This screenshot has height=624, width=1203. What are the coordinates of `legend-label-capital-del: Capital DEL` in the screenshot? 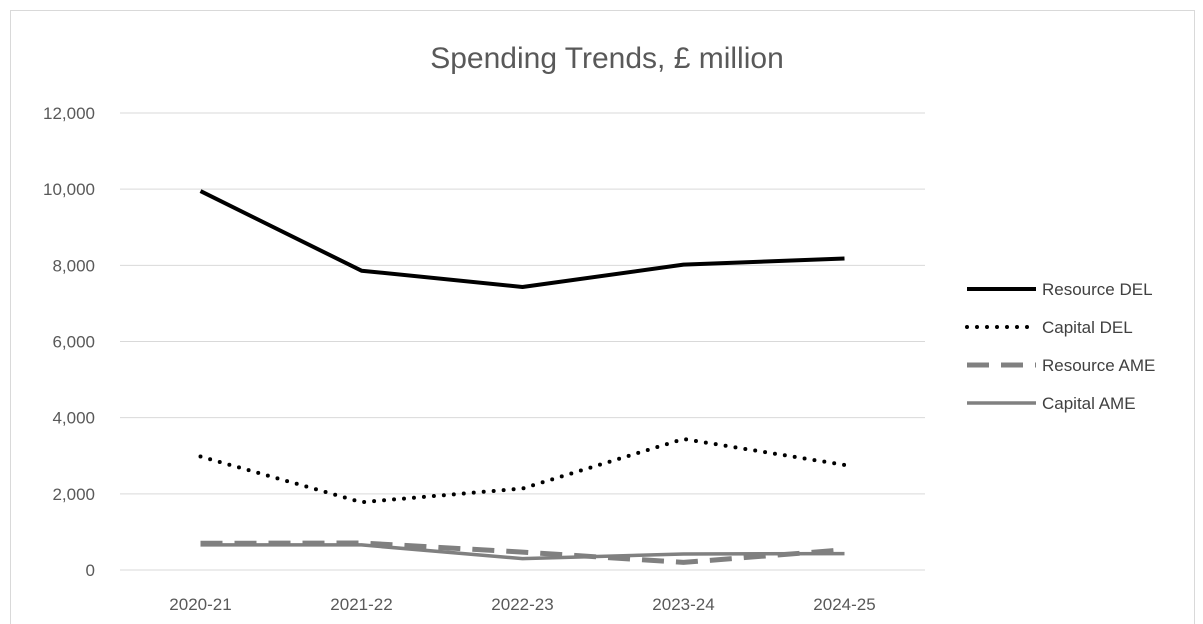 It's located at (1087, 327).